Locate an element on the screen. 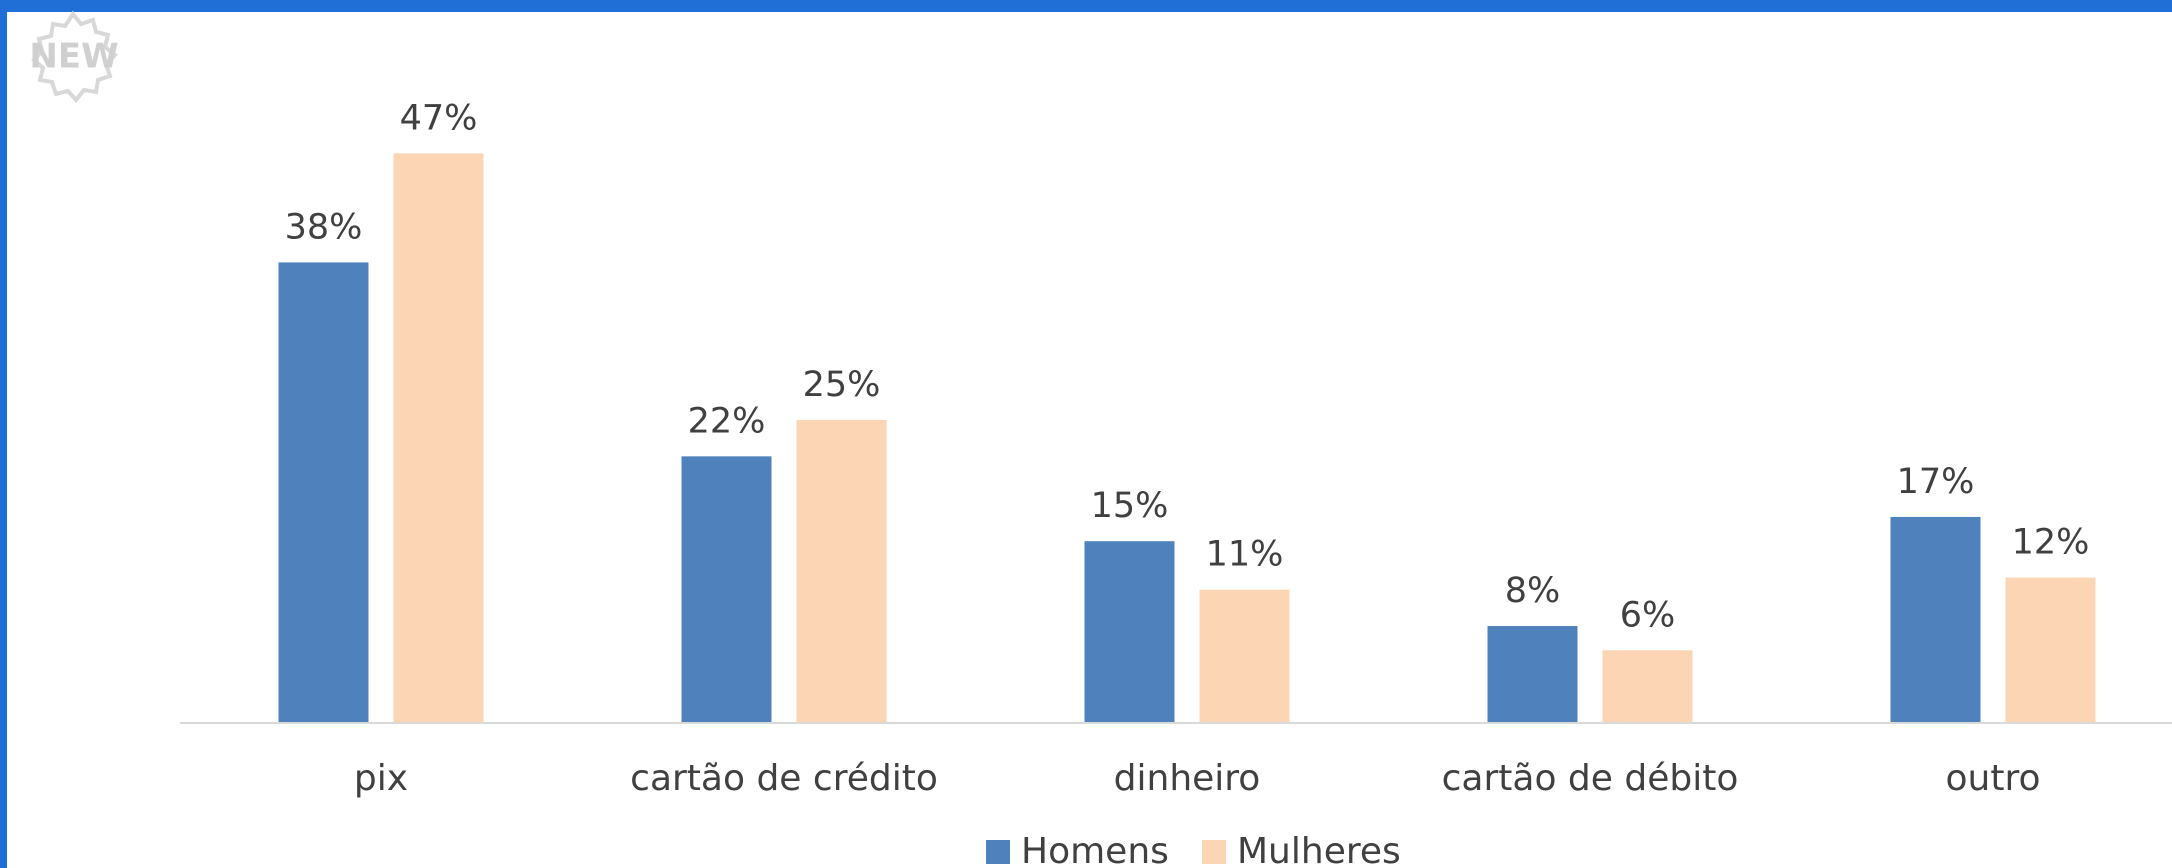 The image size is (2172, 868). left-border is located at coordinates (3, 434).